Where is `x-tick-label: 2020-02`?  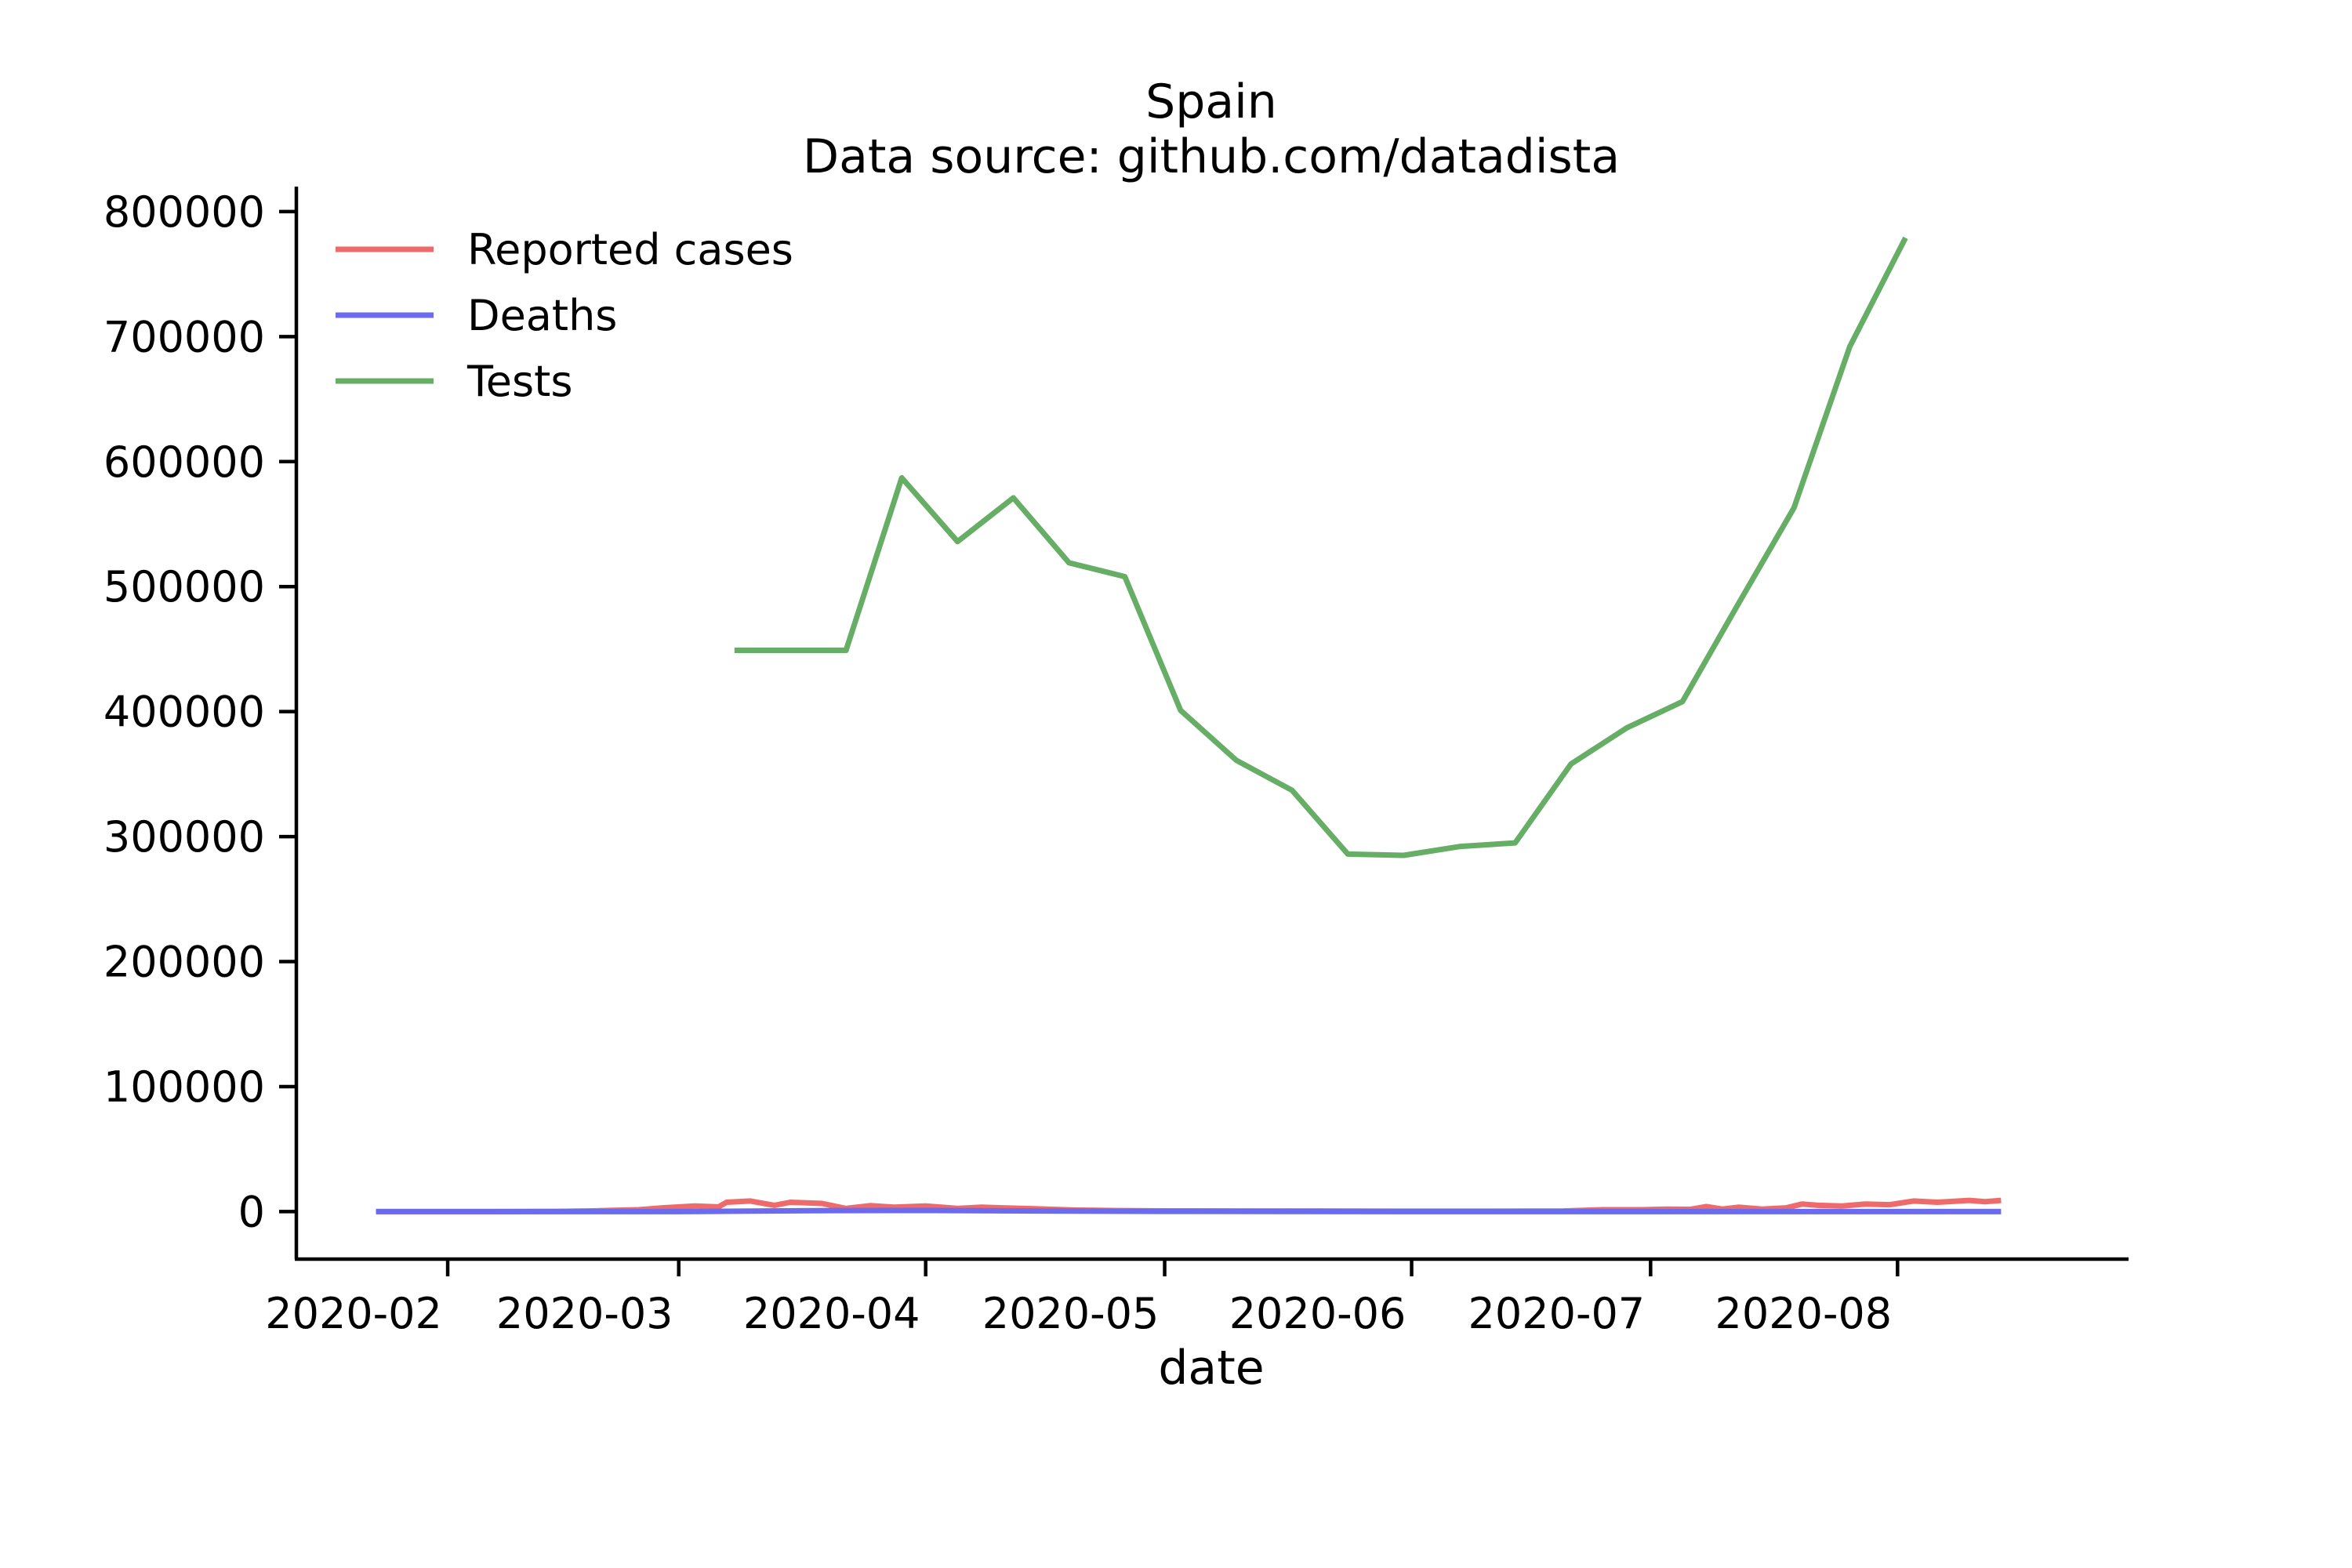 x-tick-label: 2020-02 is located at coordinates (353, 1313).